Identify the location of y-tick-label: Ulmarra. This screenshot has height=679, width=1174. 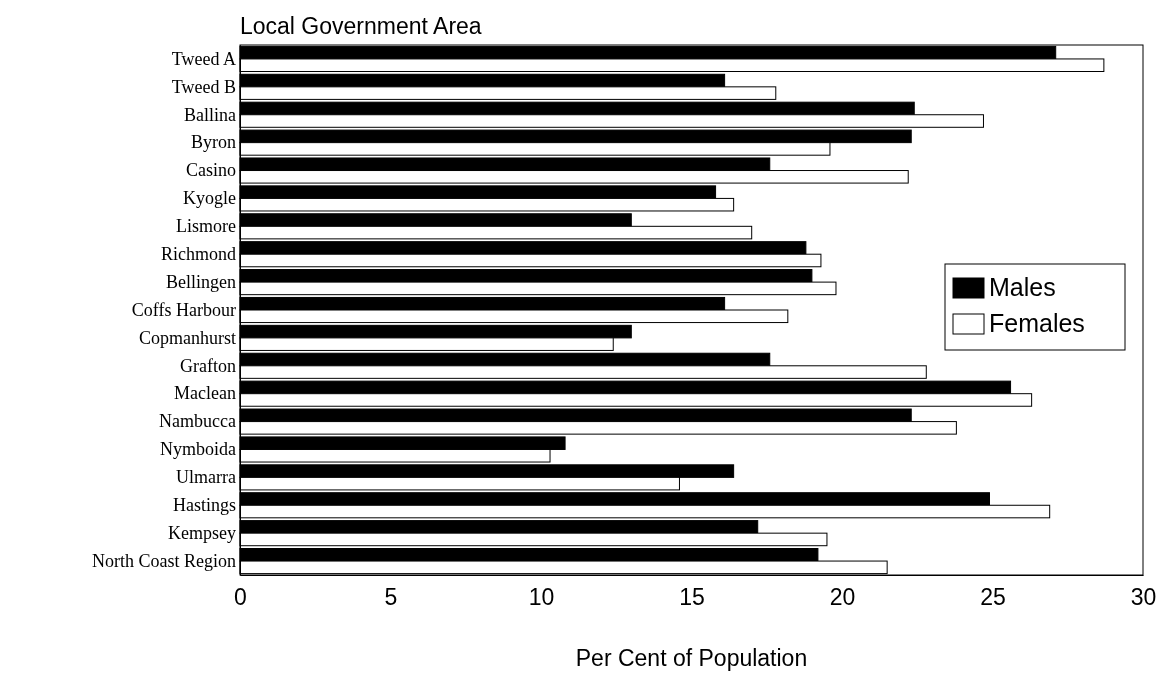
(206, 477).